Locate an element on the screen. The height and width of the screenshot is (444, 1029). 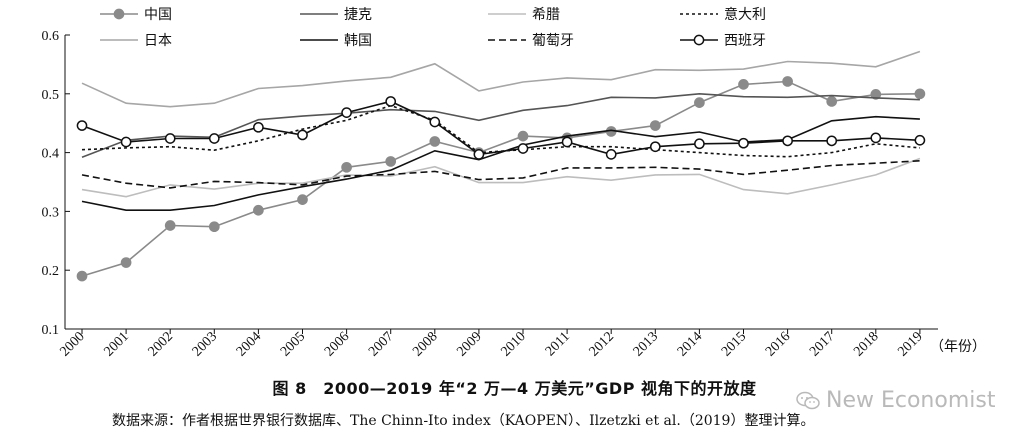
legend-marker-中国 is located at coordinates (119, 14).